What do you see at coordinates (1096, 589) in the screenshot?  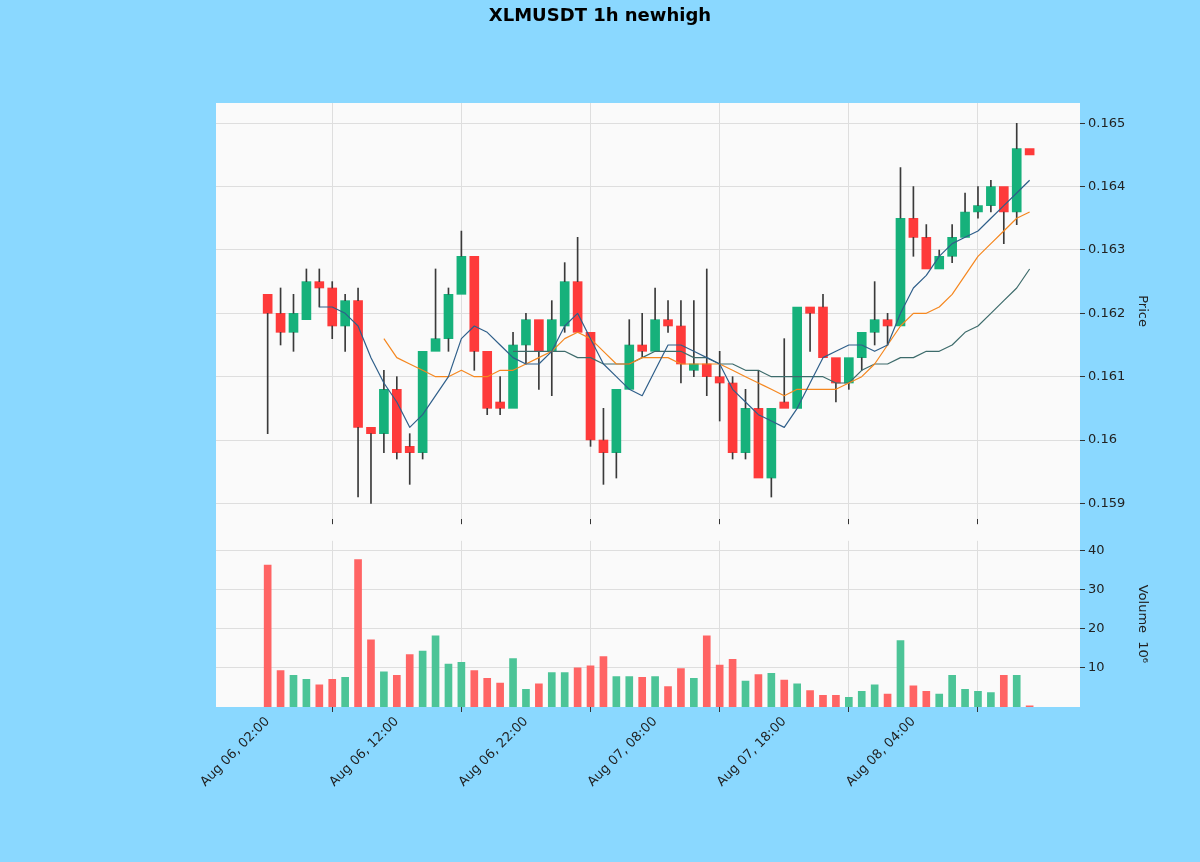 I see `y-tick-label: 30` at bounding box center [1096, 589].